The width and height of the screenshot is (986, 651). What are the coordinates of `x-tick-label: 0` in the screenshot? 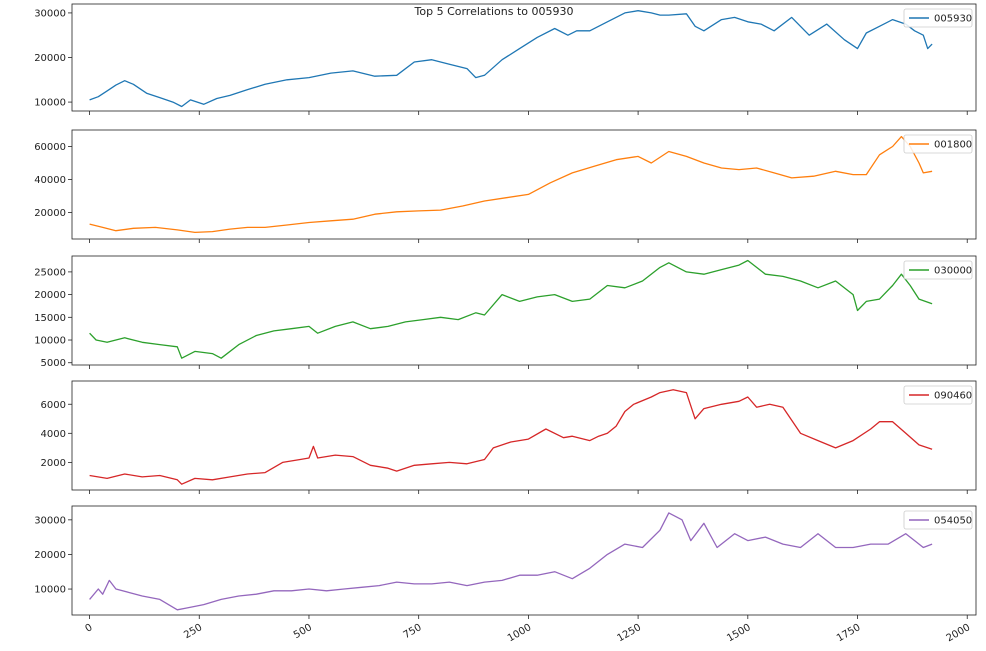 It's located at (89, 628).